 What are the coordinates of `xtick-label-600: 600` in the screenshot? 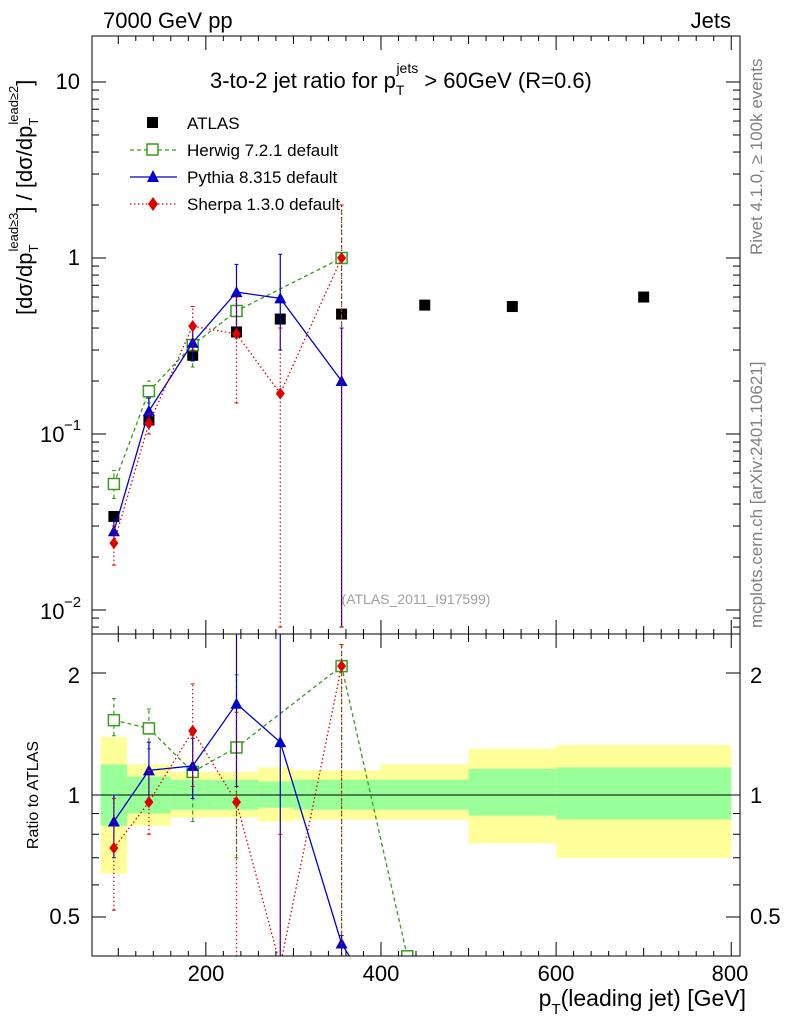 It's located at (556, 973).